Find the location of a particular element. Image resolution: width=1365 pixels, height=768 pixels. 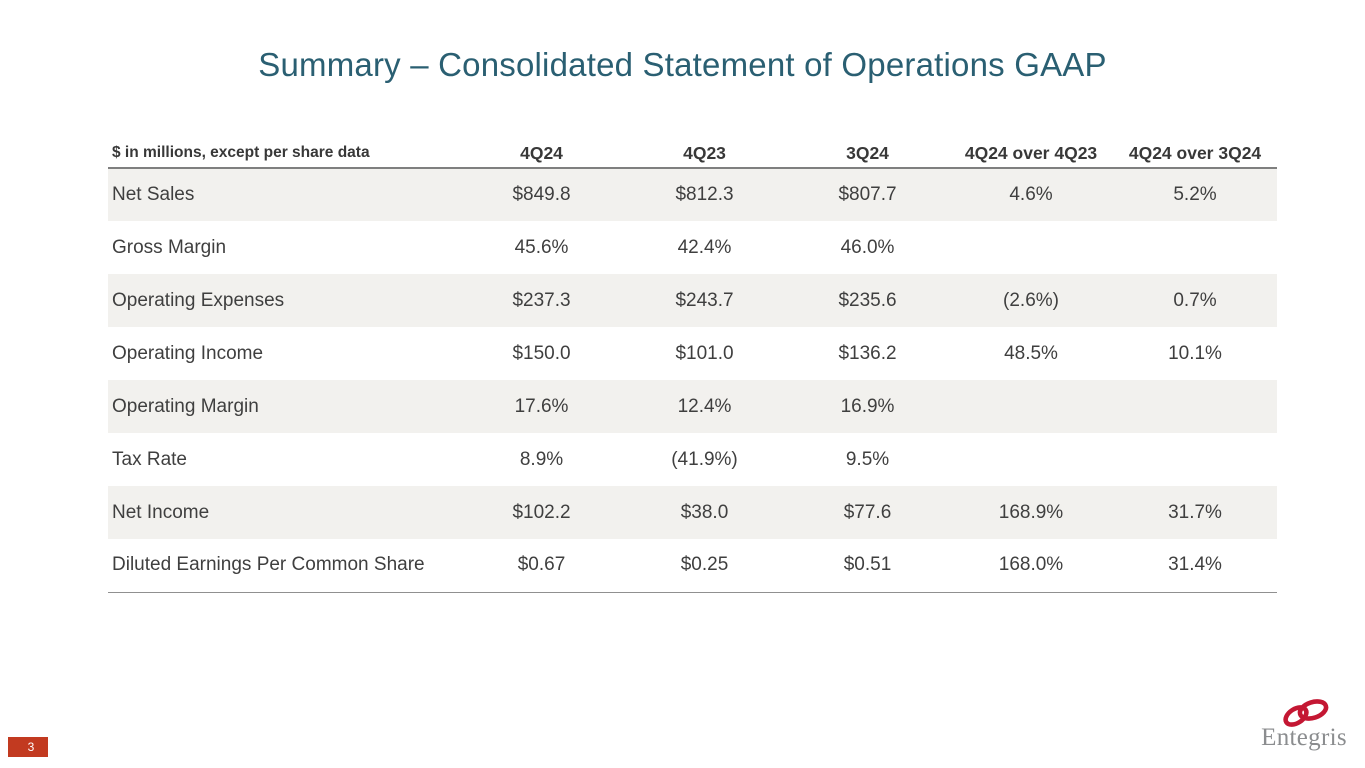

row-label: Diluted Earnings Per Common Share is located at coordinates (284, 566).